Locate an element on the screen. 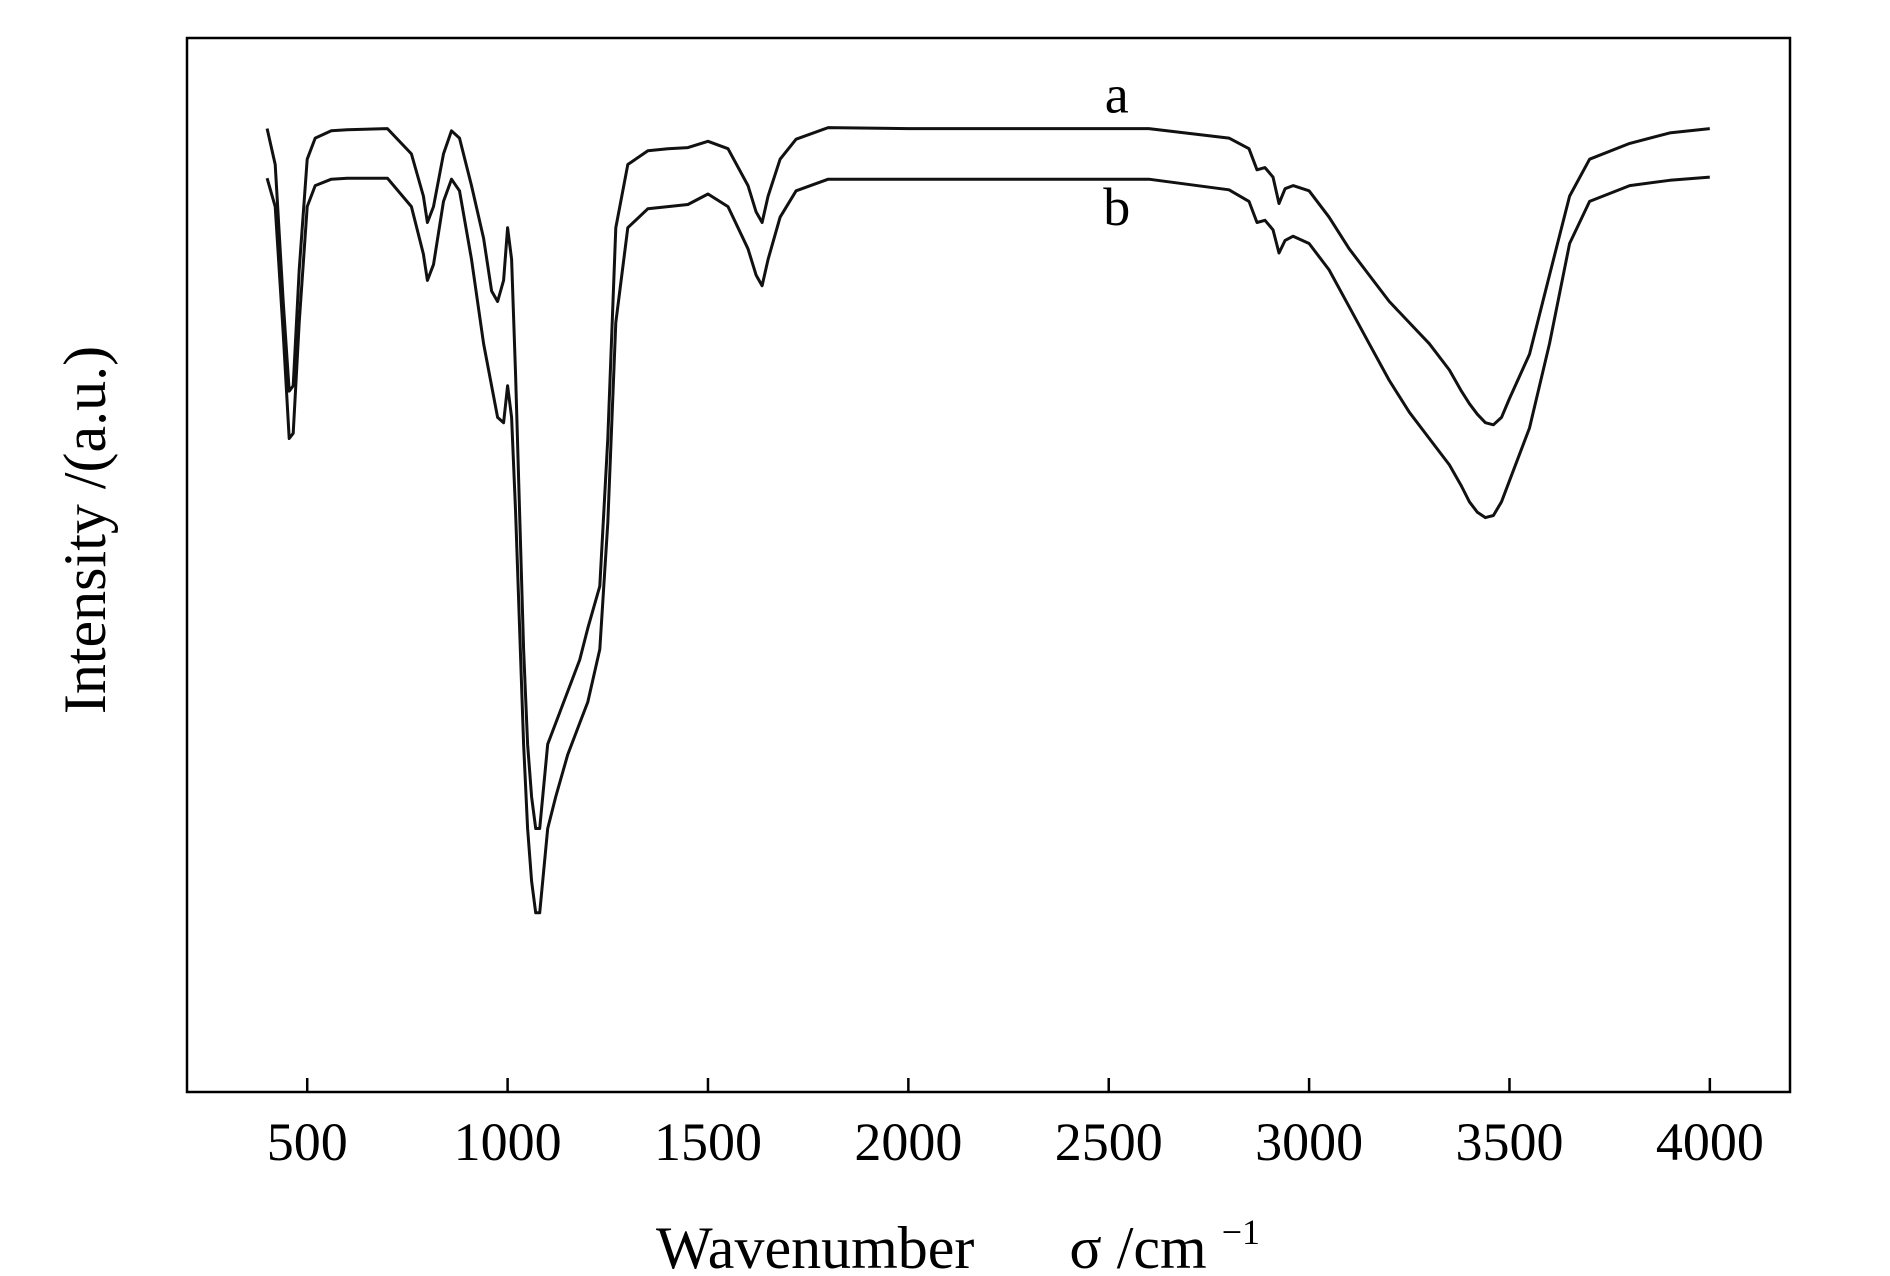 Image resolution: width=1890 pixels, height=1276 pixels. x-axis-ticks is located at coordinates (1008, 1085).